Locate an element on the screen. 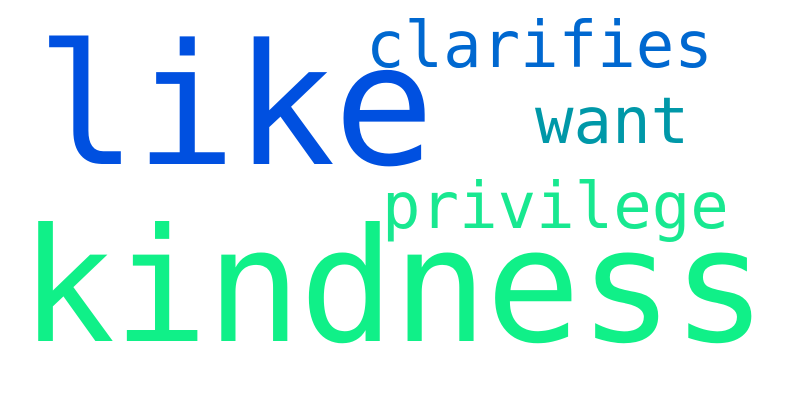  word-want: want is located at coordinates (612, 122).